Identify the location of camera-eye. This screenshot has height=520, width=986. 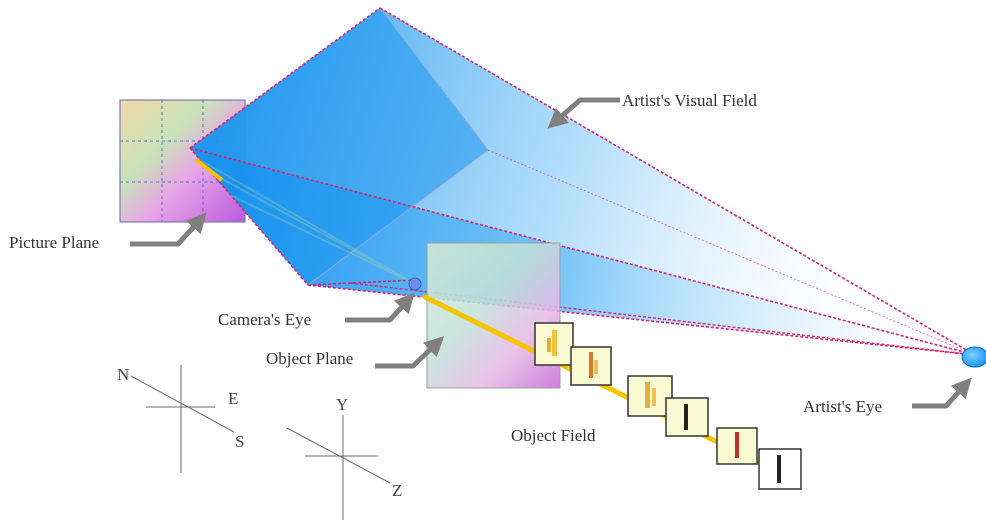
(415, 284).